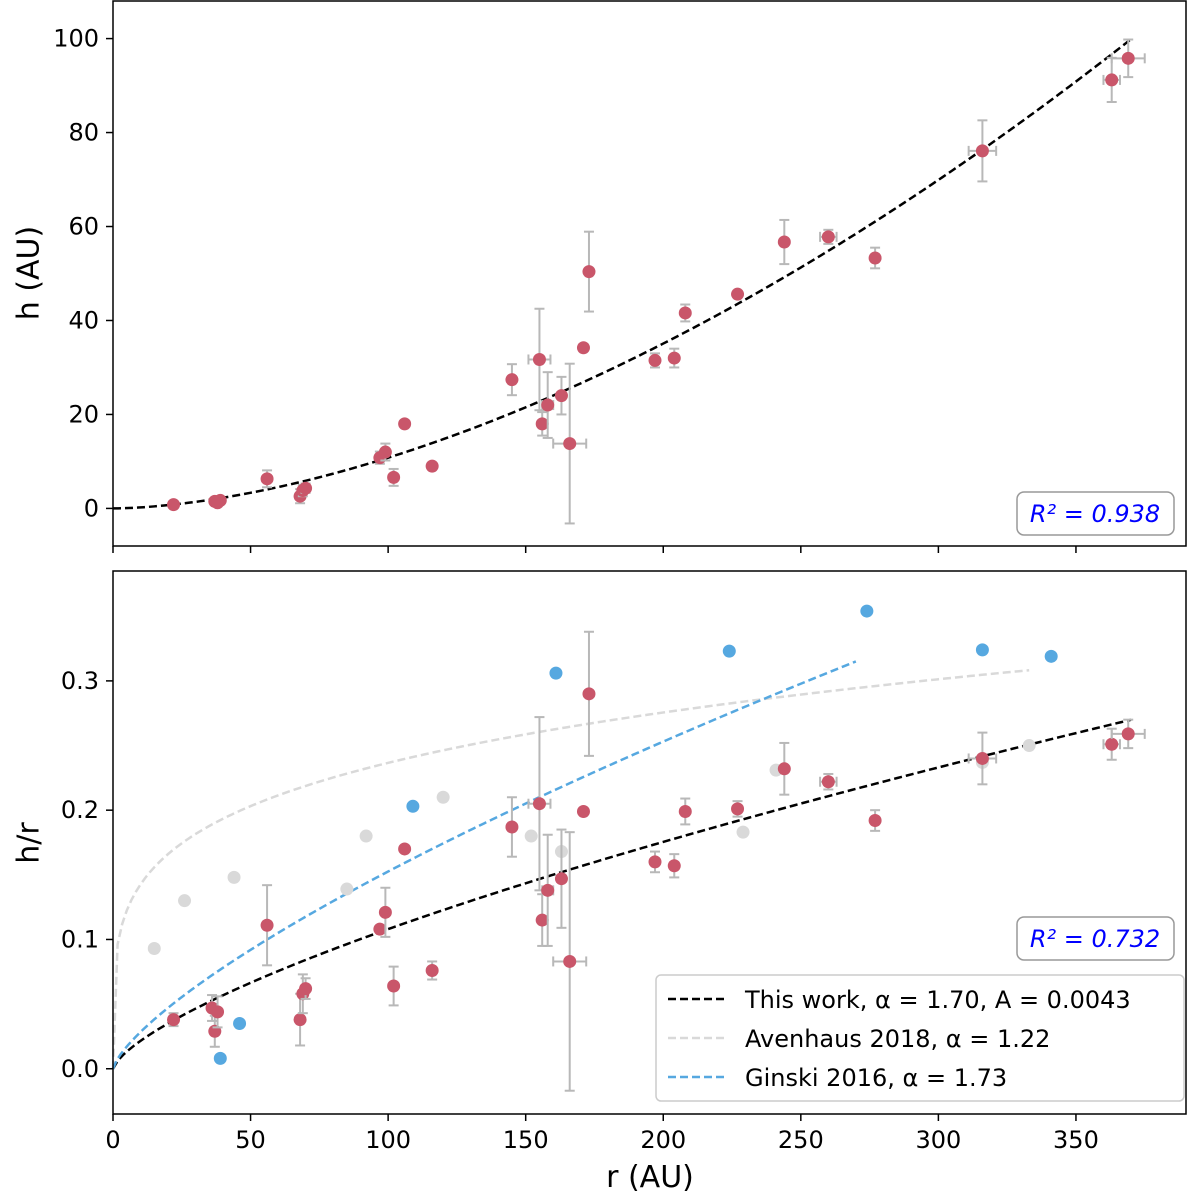 The width and height of the screenshot is (1200, 1203). I want to click on bottom-y-axis-label: h/r, so click(29, 843).